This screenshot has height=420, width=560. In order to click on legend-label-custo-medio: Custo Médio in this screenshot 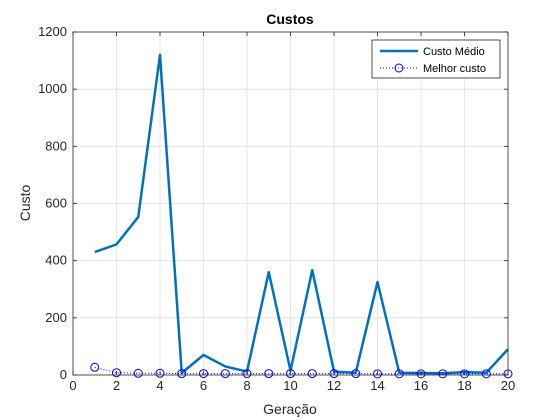, I will do `click(454, 52)`.